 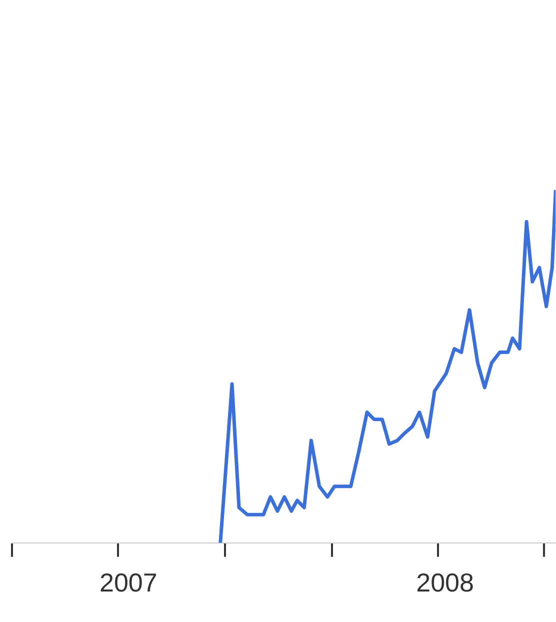 I want to click on x-tick-label: 2008, so click(x=445, y=583).